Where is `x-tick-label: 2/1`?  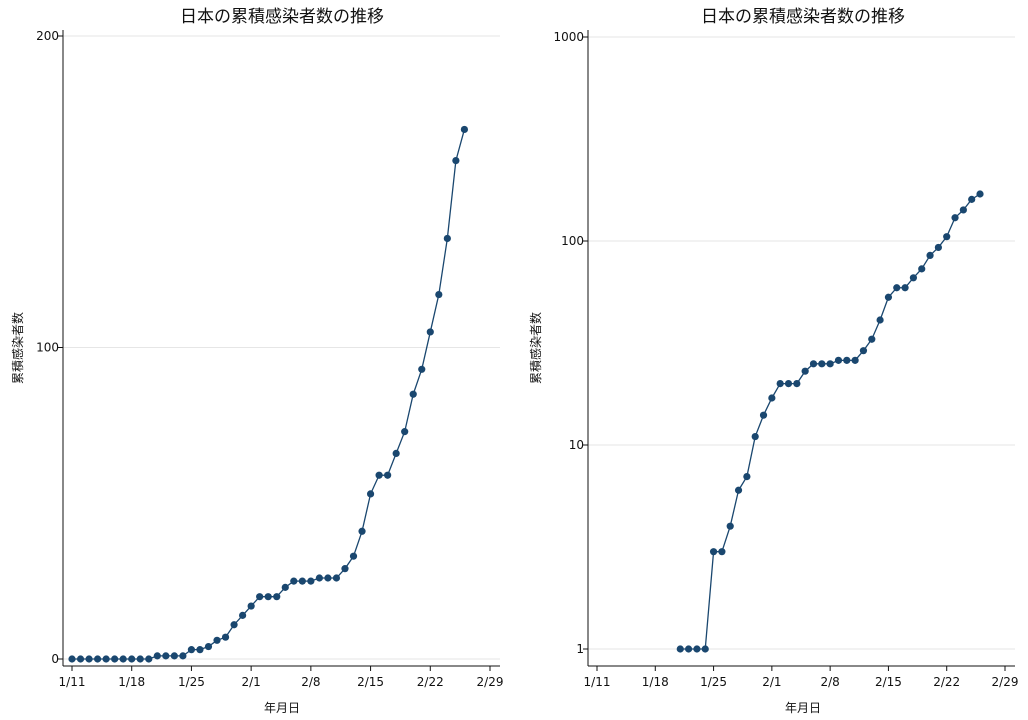 x-tick-label: 2/1 is located at coordinates (250, 682).